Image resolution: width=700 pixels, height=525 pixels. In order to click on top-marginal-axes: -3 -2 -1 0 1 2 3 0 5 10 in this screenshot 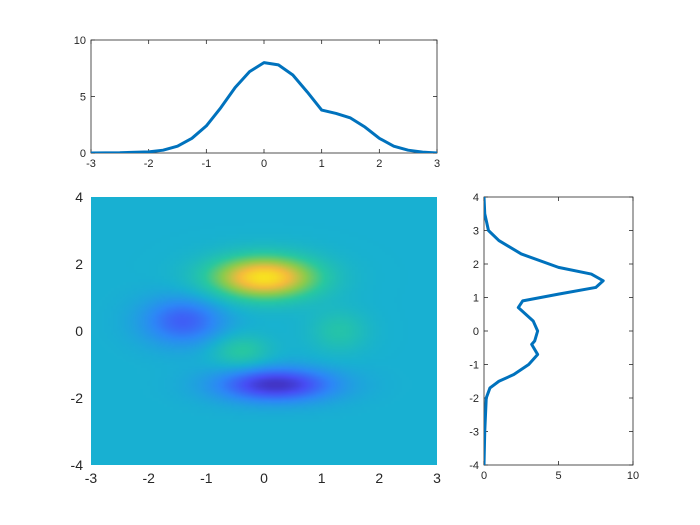, I will do `click(257, 102)`.